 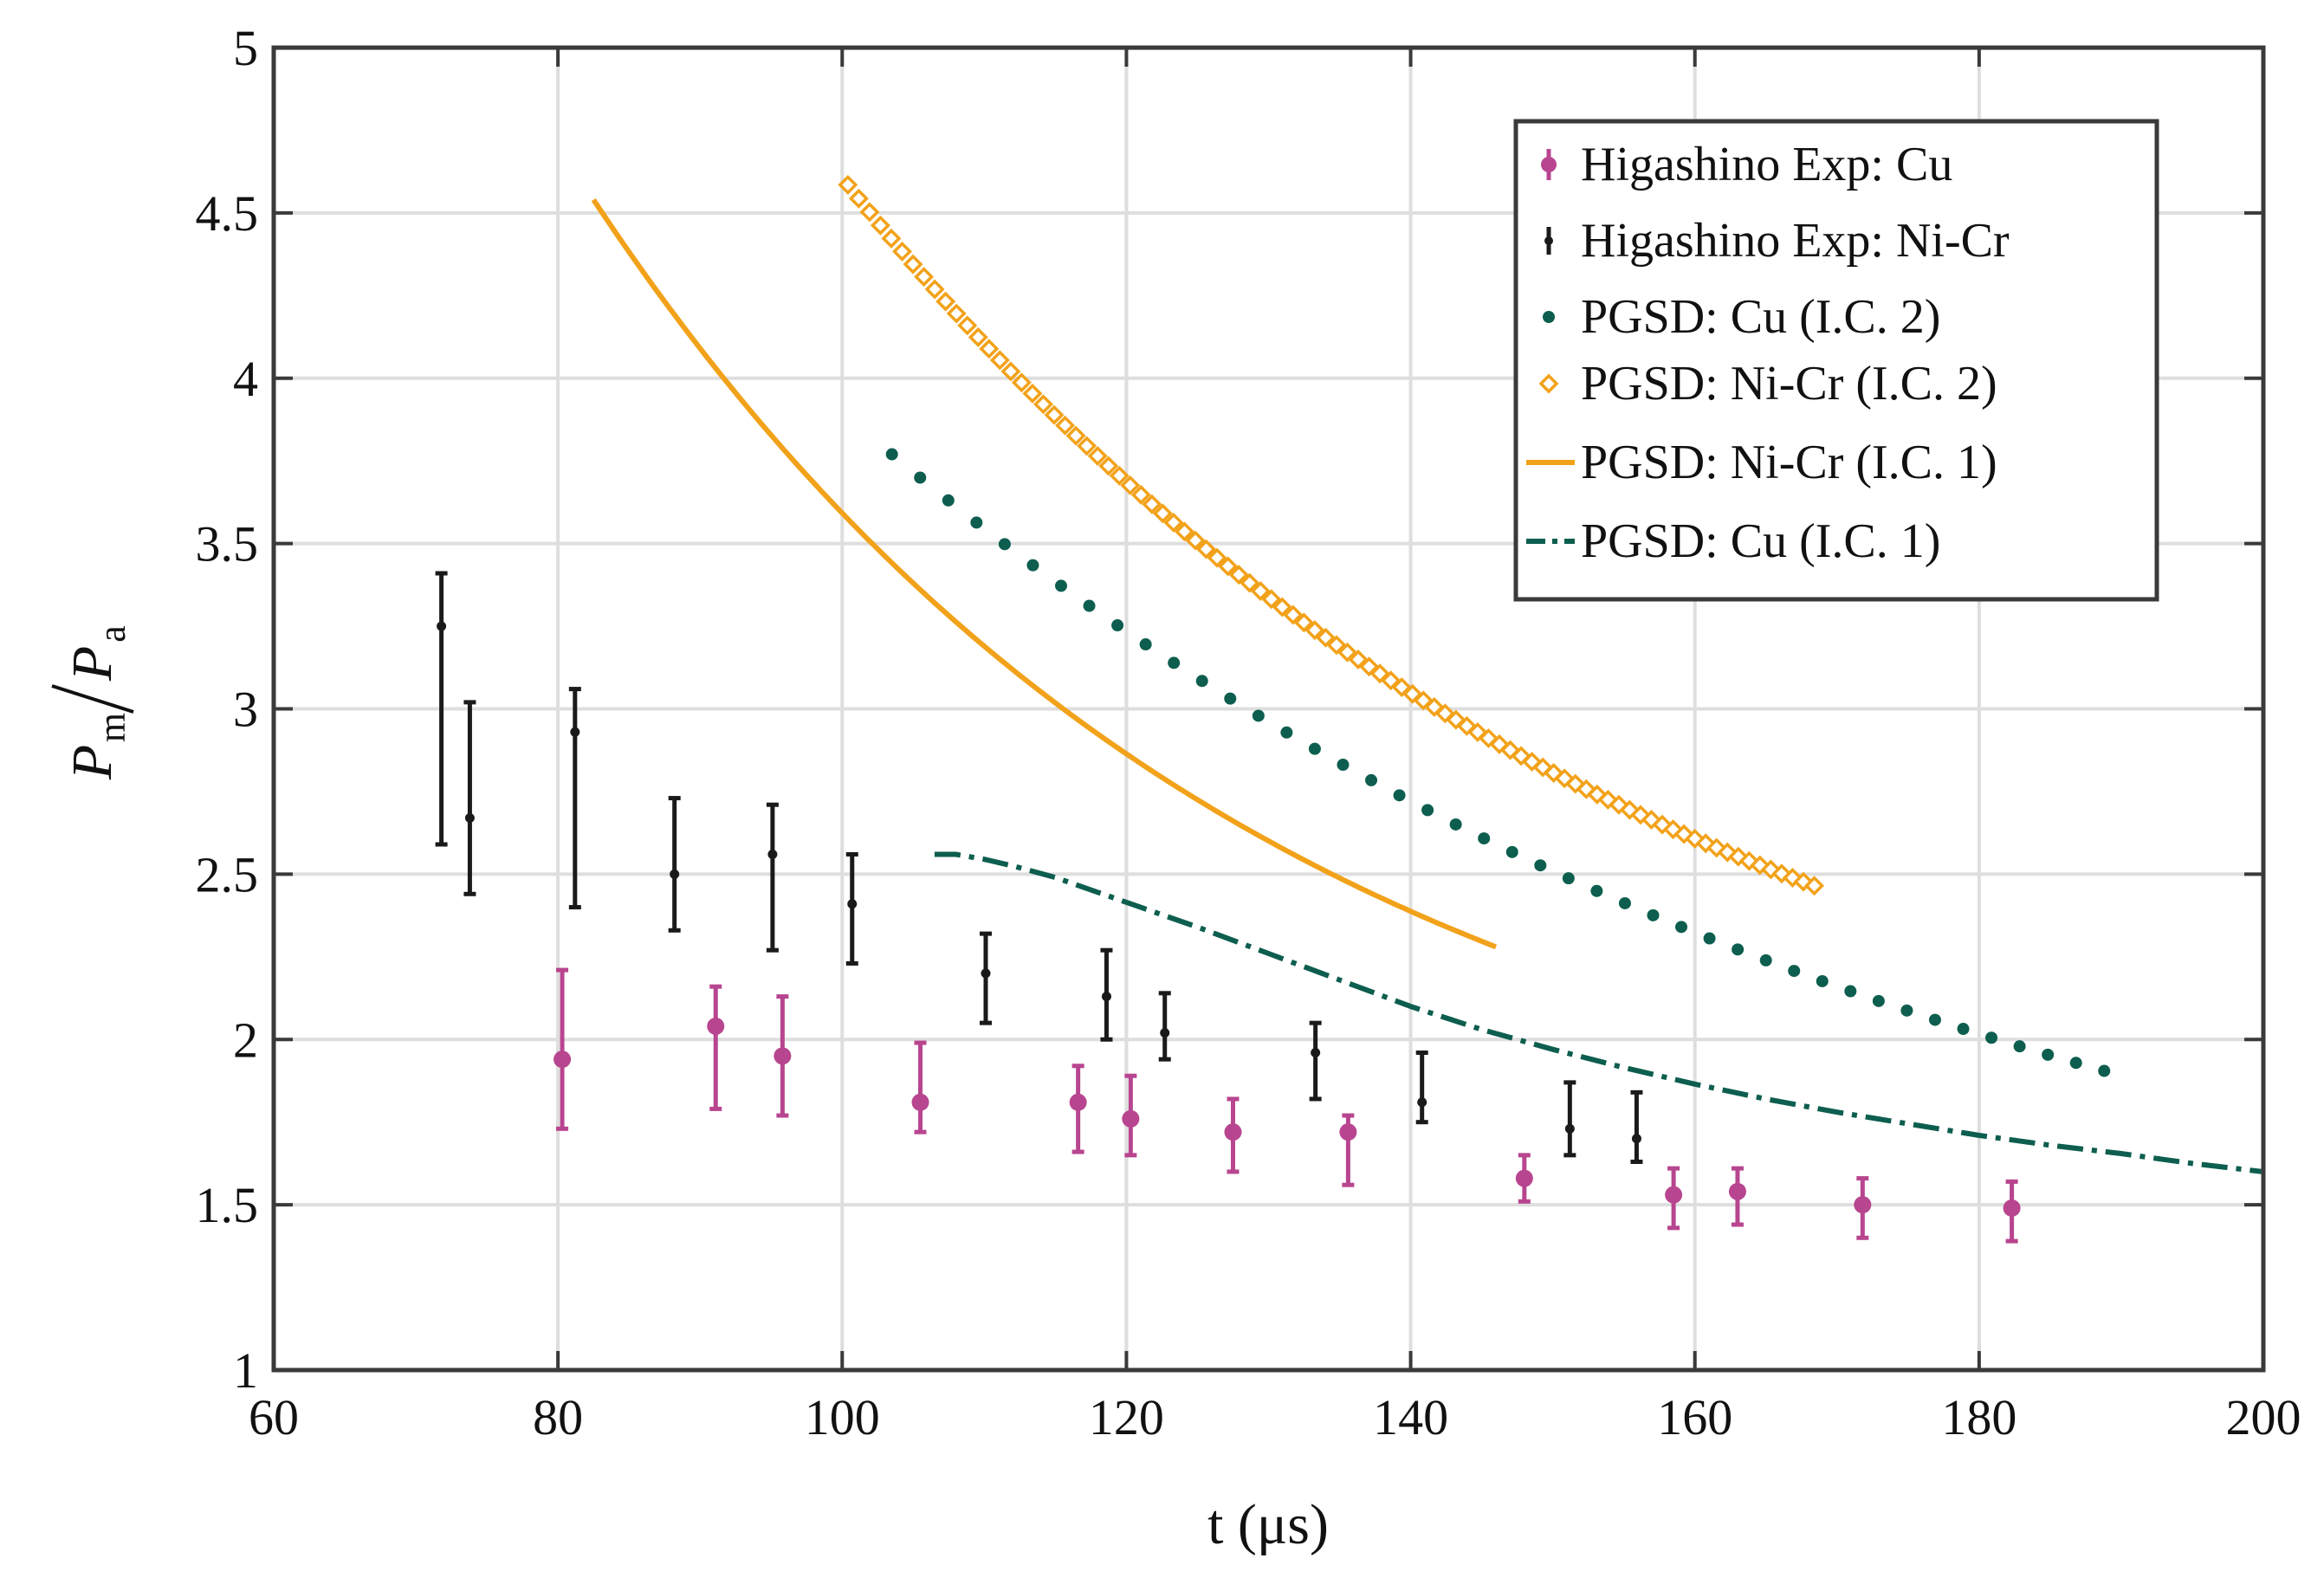 I want to click on x-tick-label: 60, so click(x=274, y=1417).